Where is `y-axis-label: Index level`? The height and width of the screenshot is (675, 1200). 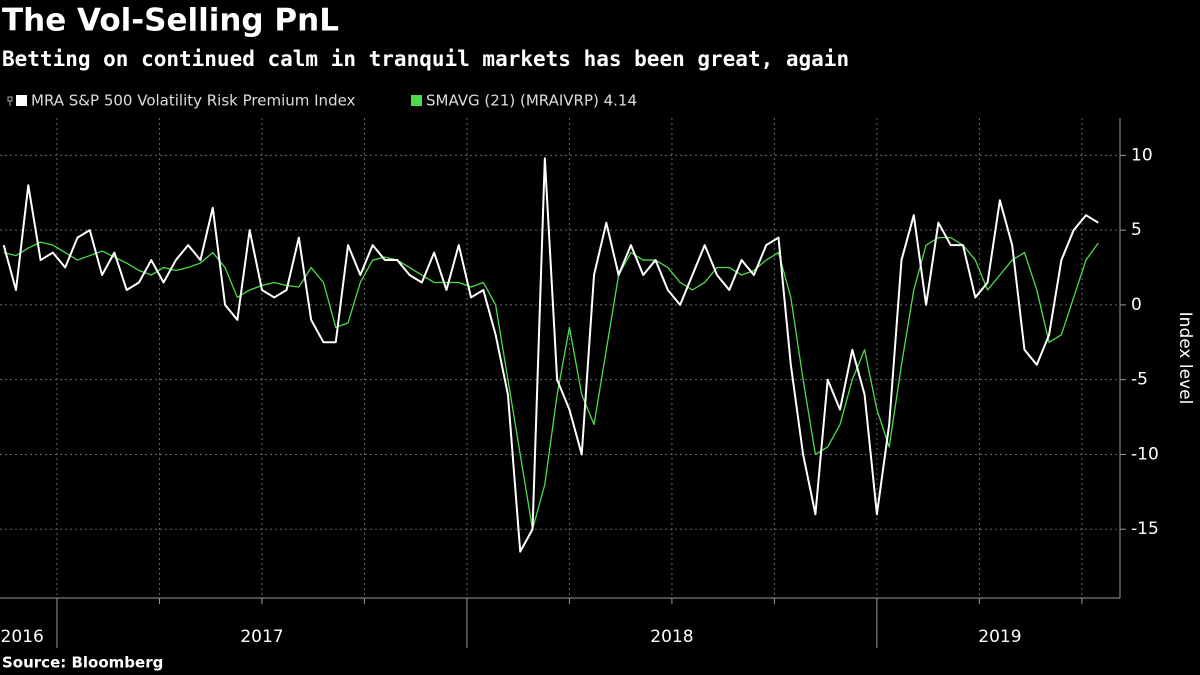
y-axis-label: Index level is located at coordinates (1185, 358).